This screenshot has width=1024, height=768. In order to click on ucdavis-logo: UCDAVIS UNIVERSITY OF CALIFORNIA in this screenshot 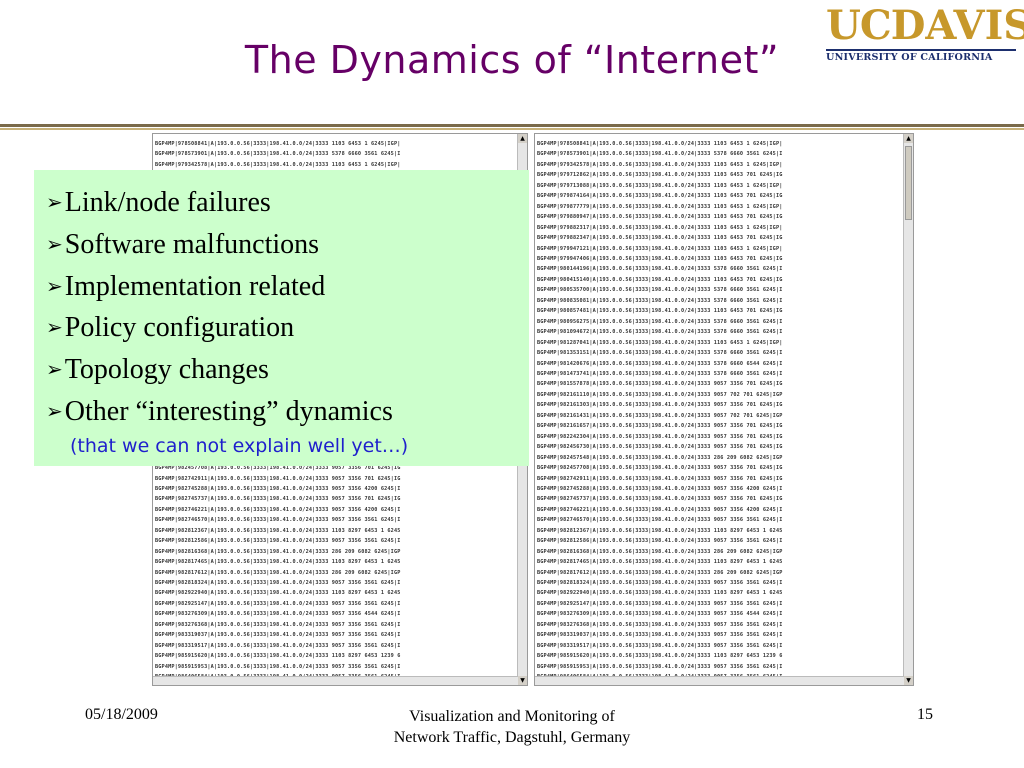, I will do `click(925, 35)`.